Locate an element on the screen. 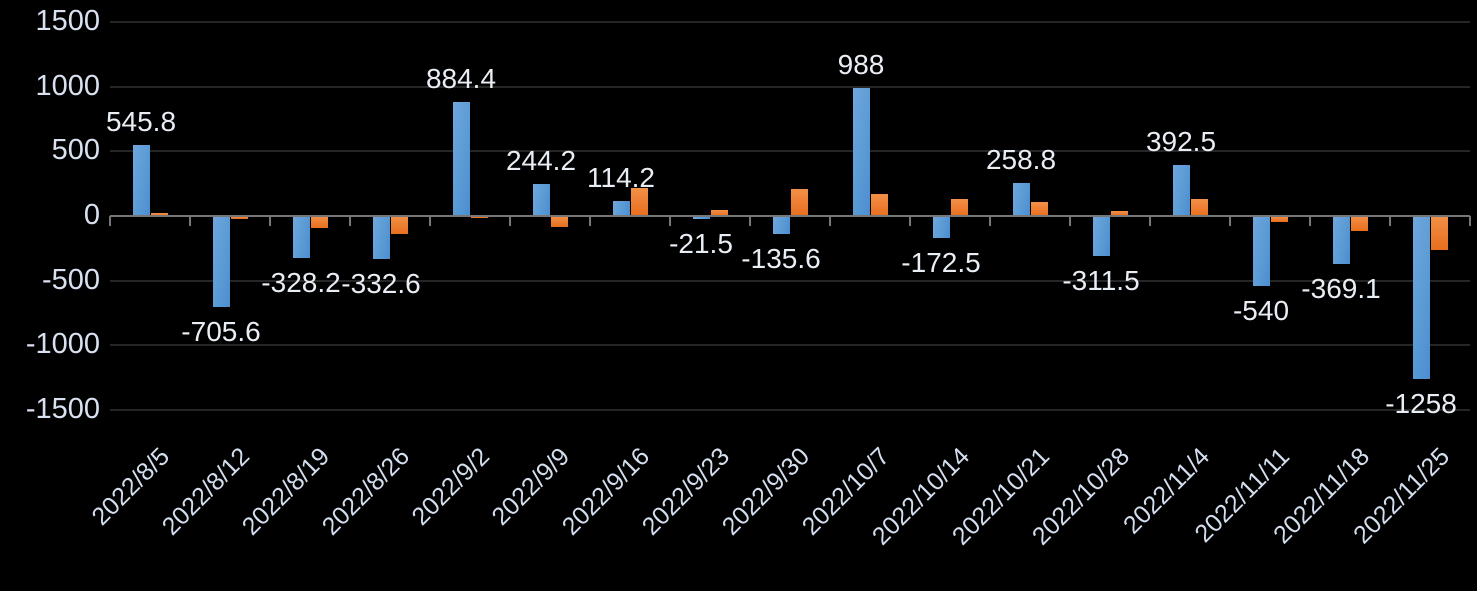 This screenshot has height=591, width=1477. data-label: -311.5 is located at coordinates (1101, 281).